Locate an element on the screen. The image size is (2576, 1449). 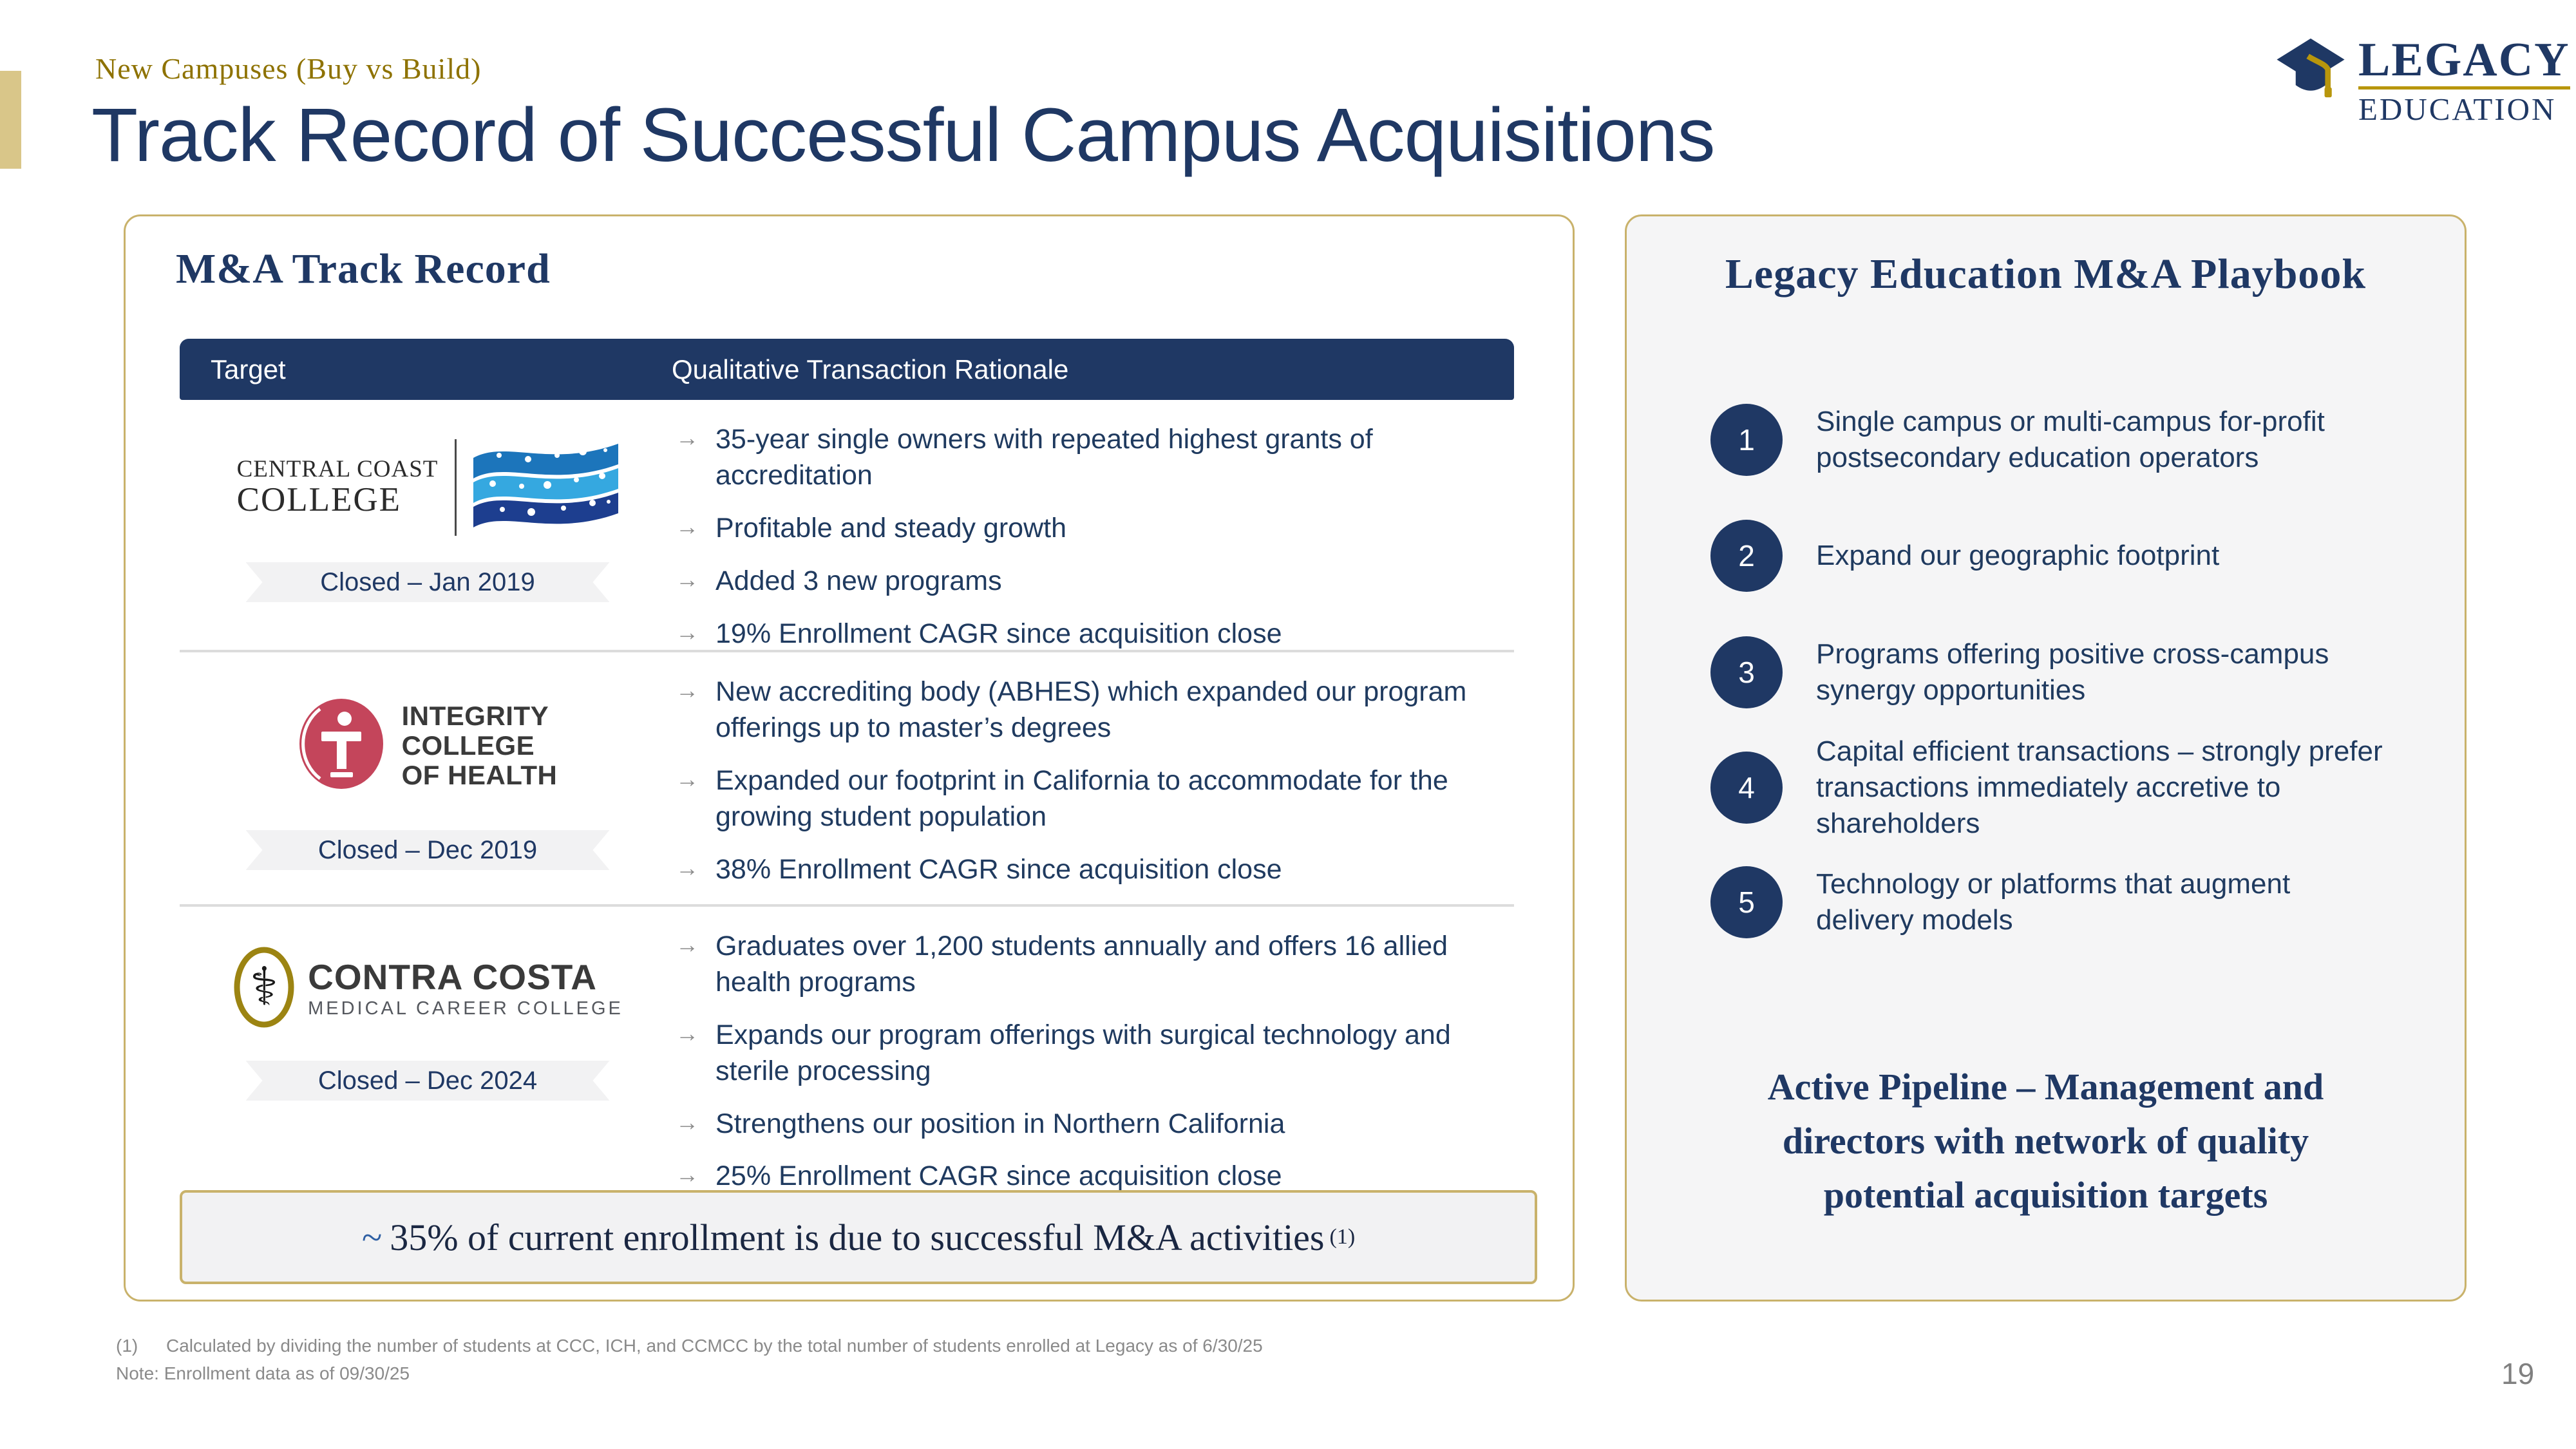
legacy-education-logo: LEGACY EDUCATION is located at coordinates (2423, 80).